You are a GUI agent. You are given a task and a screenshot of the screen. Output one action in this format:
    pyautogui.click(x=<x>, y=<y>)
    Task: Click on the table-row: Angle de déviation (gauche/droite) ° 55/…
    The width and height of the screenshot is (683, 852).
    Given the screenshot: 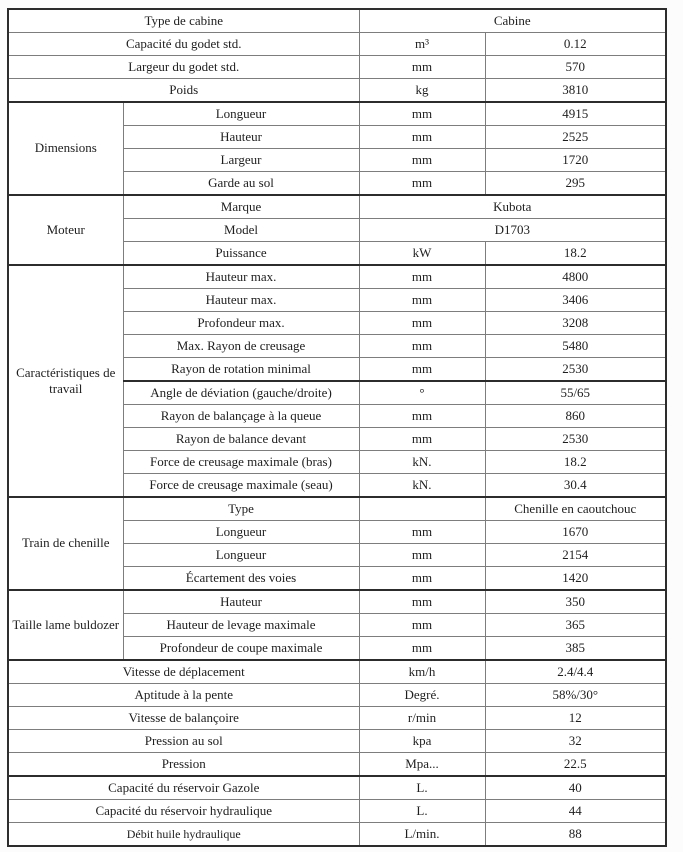 What is the action you would take?
    pyautogui.click(x=337, y=392)
    